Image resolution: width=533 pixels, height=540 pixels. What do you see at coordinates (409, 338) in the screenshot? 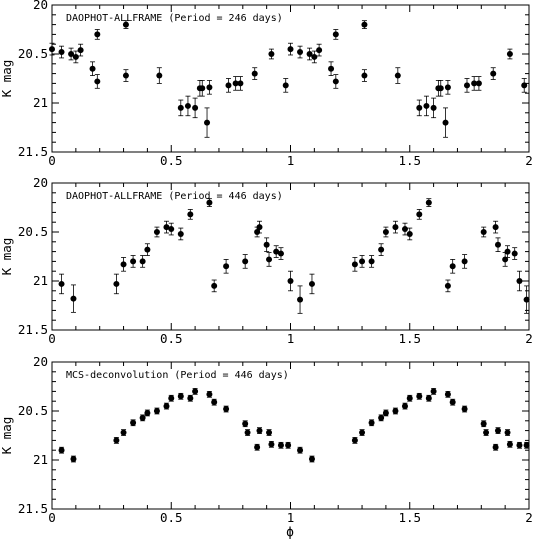
I see `x-tick-label: 1.5` at bounding box center [409, 338].